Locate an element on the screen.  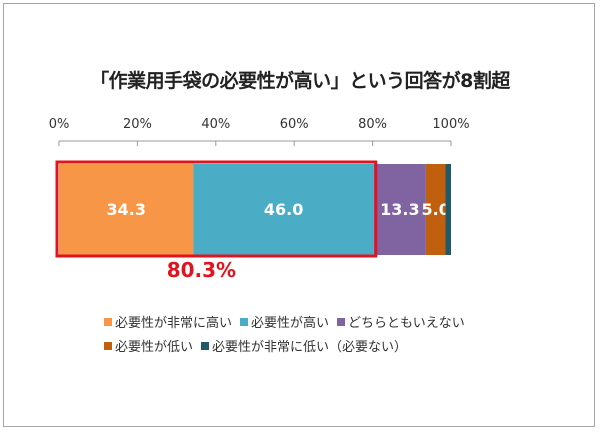
legend-item: 必要性が高い is located at coordinates (284, 324).